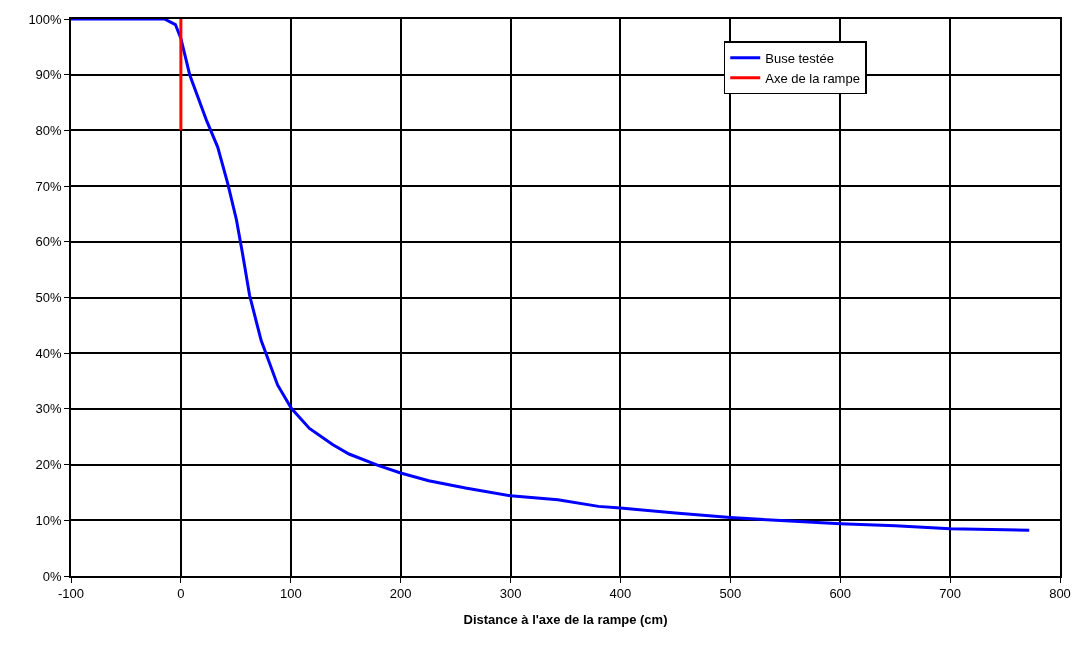 This screenshot has height=648, width=1083. I want to click on y-tick-label: 20%, so click(49, 465).